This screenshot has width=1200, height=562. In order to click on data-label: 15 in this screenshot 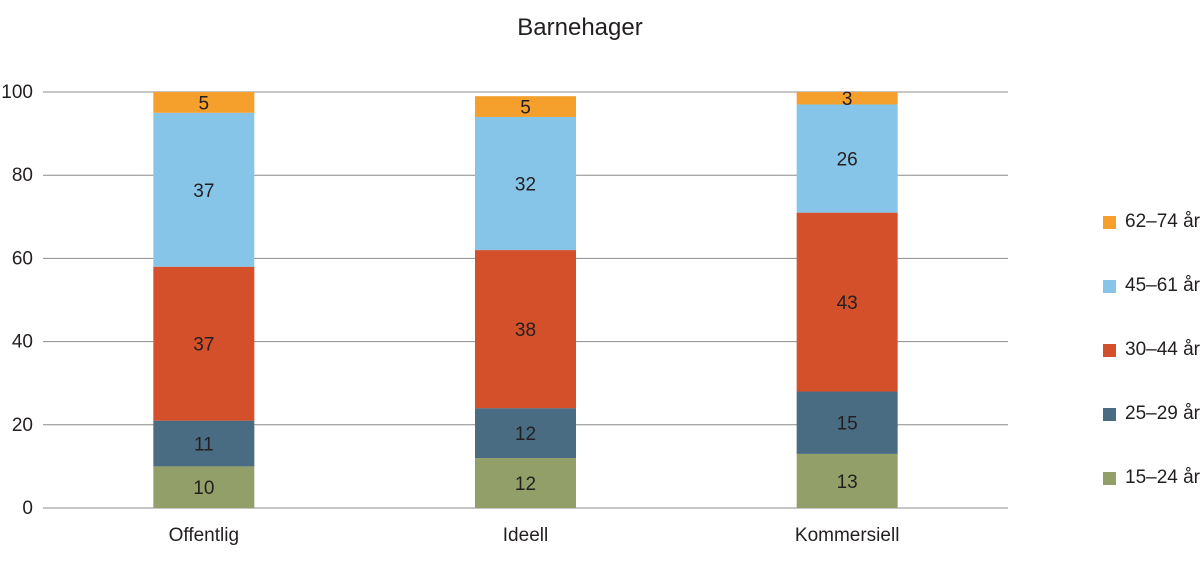, I will do `click(847, 424)`.